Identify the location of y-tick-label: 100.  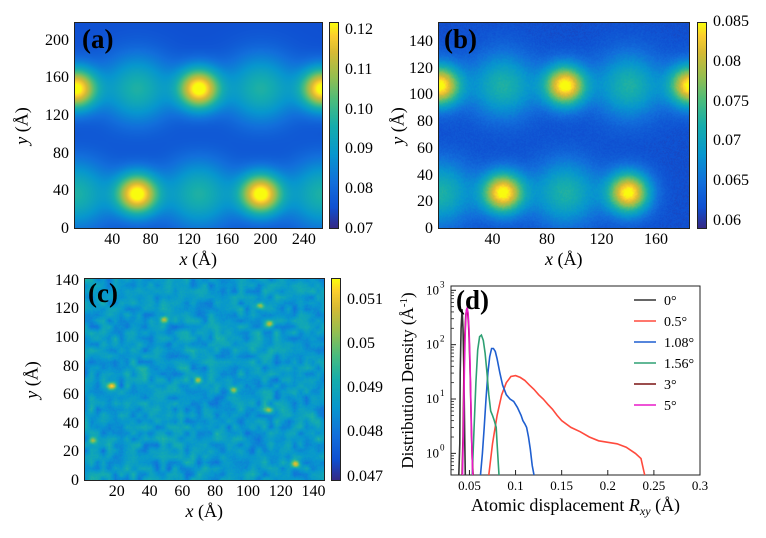
(67, 338).